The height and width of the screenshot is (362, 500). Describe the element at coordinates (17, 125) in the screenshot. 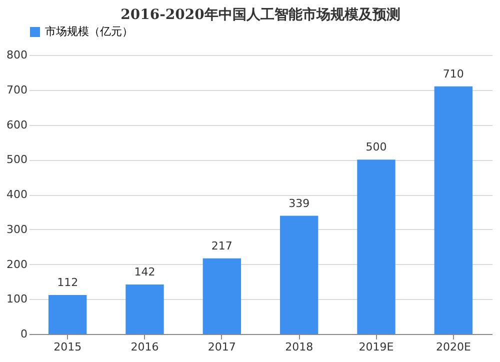

I see `y-tick-label: 600` at that location.